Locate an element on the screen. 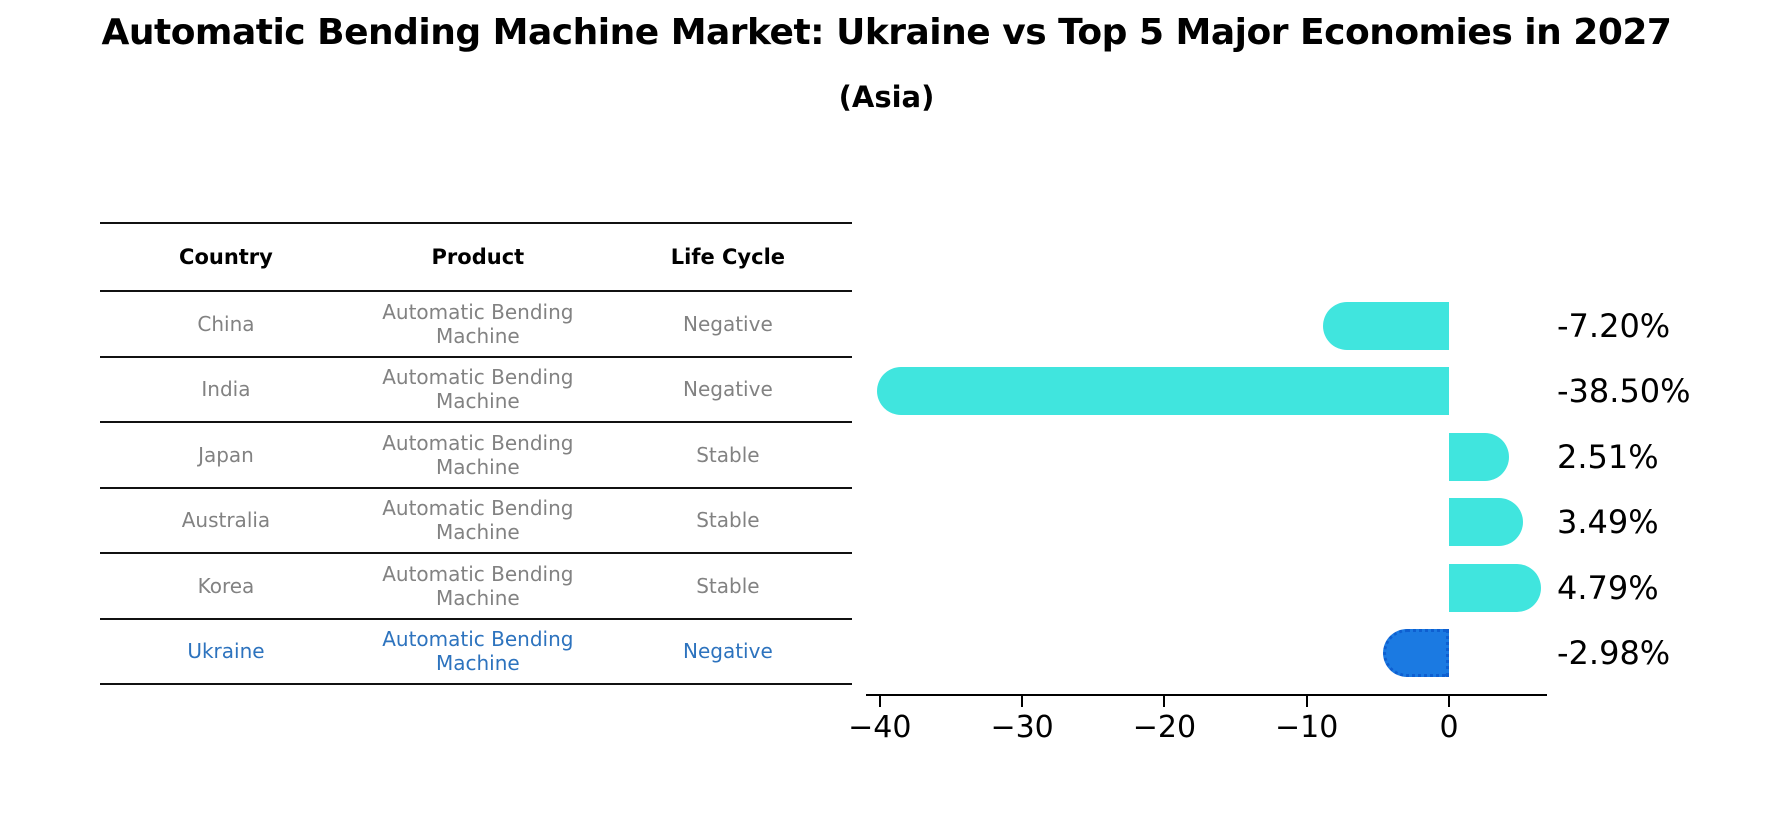 This screenshot has width=1773, height=823. header-cell-product: Product is located at coordinates (478, 257).